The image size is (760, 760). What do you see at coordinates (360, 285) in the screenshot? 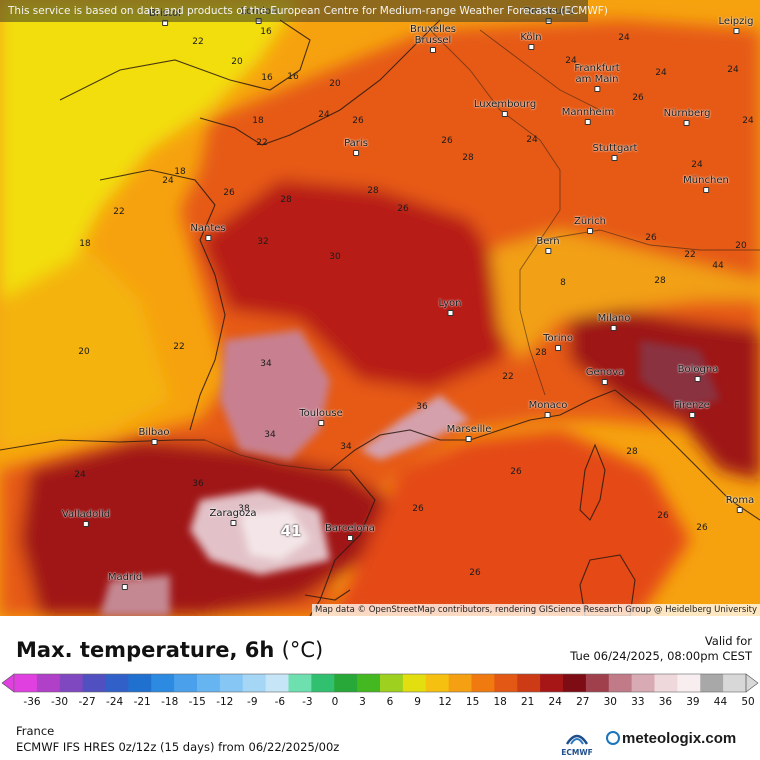
I see `france-hot-zone` at bounding box center [360, 285].